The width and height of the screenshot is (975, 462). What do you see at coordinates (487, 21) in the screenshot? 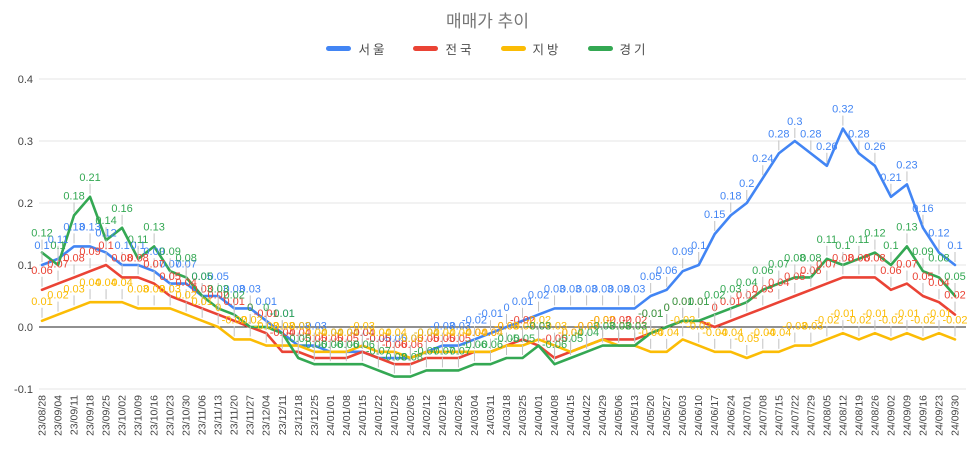
I see `chart-title: 매매가 추이` at bounding box center [487, 21].